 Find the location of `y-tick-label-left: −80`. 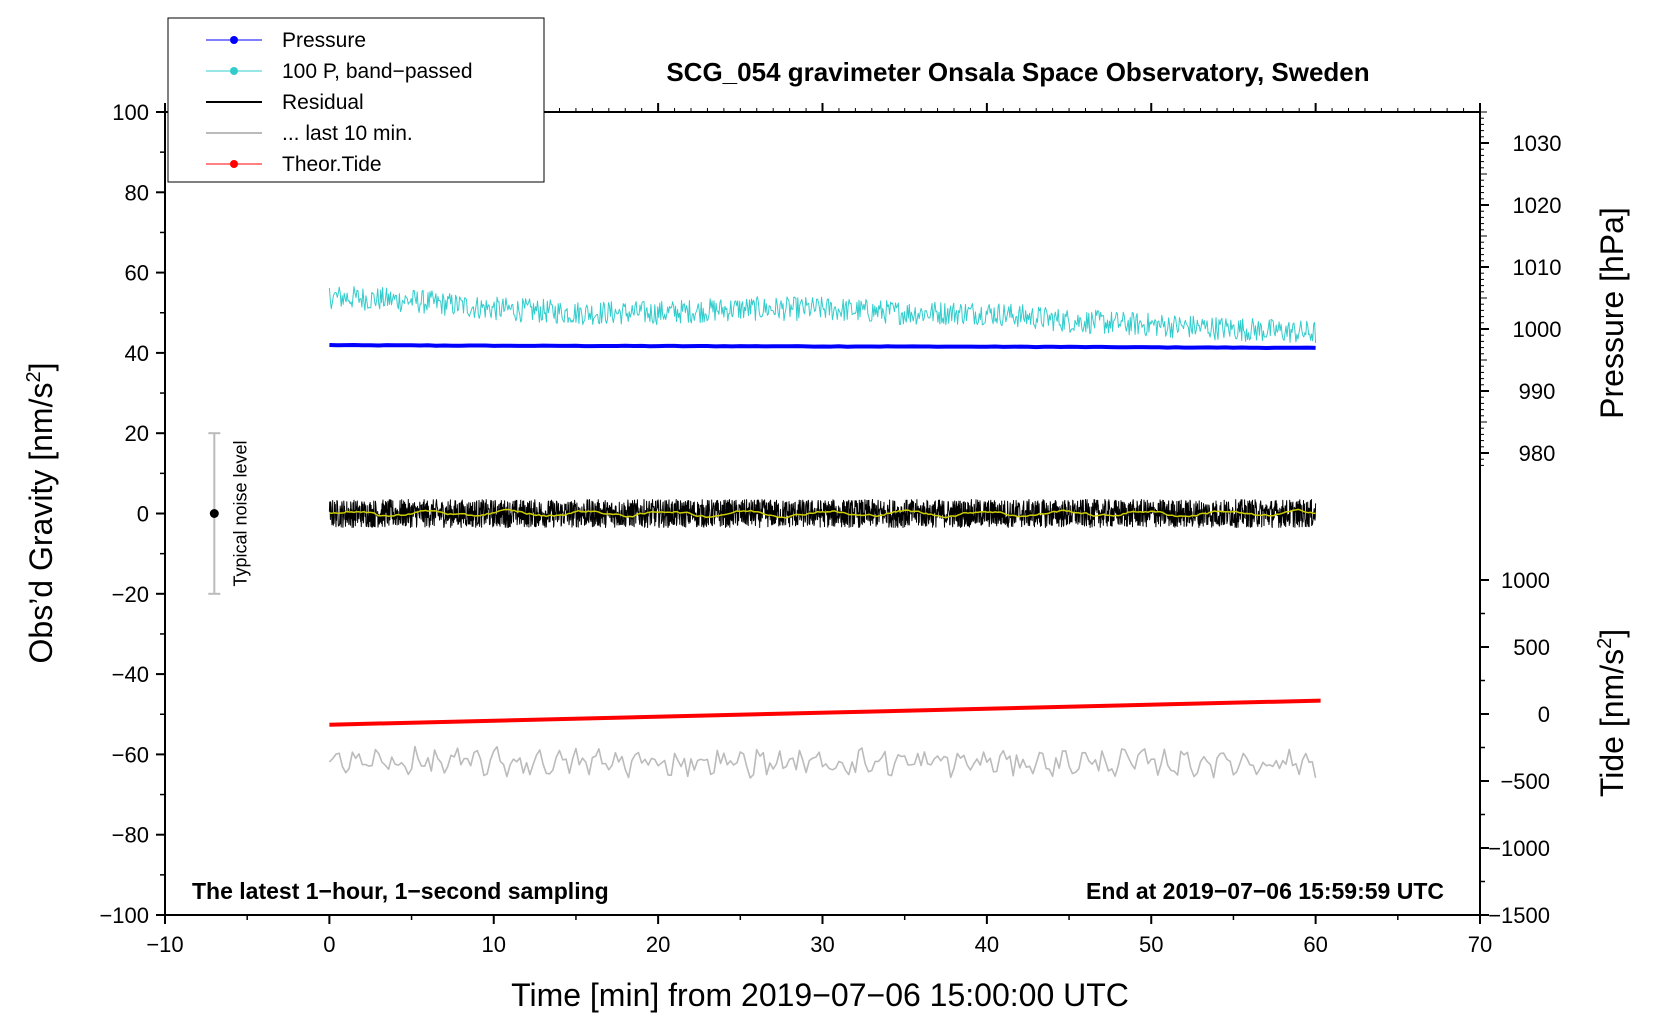

y-tick-label-left: −80 is located at coordinates (130, 835).